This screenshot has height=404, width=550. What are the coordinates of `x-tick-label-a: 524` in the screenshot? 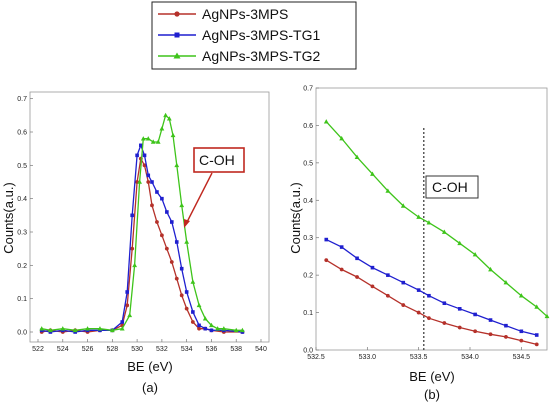 It's located at (63, 349).